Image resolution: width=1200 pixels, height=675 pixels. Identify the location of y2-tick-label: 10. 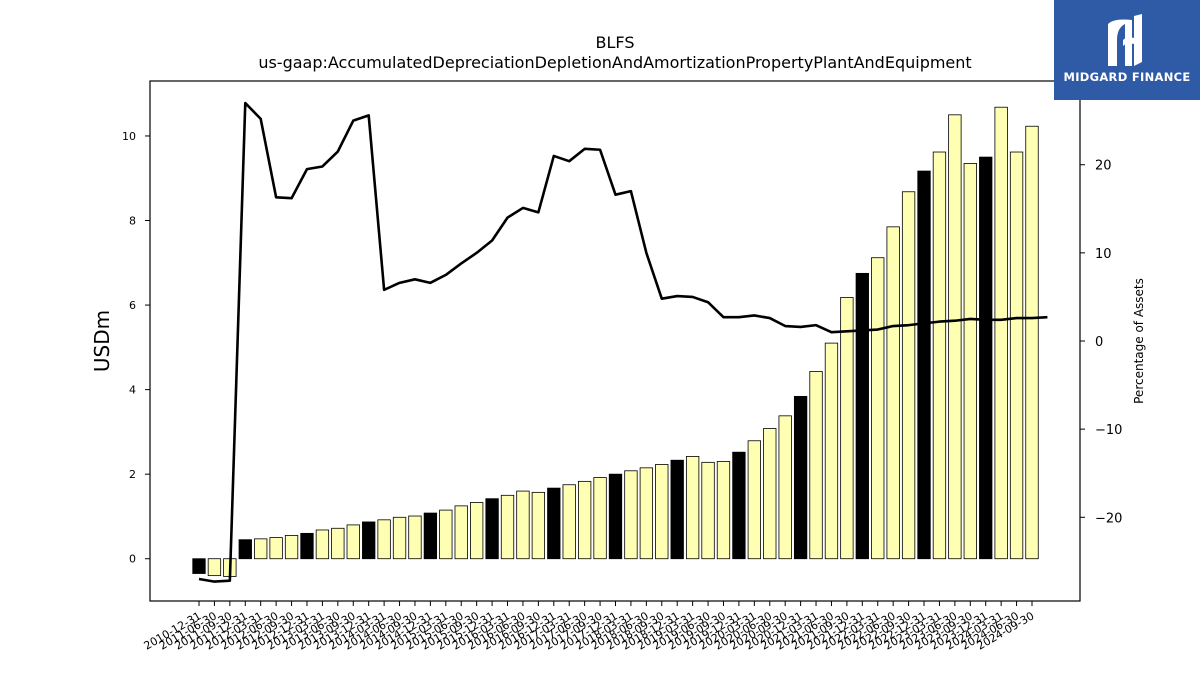
(1103, 254).